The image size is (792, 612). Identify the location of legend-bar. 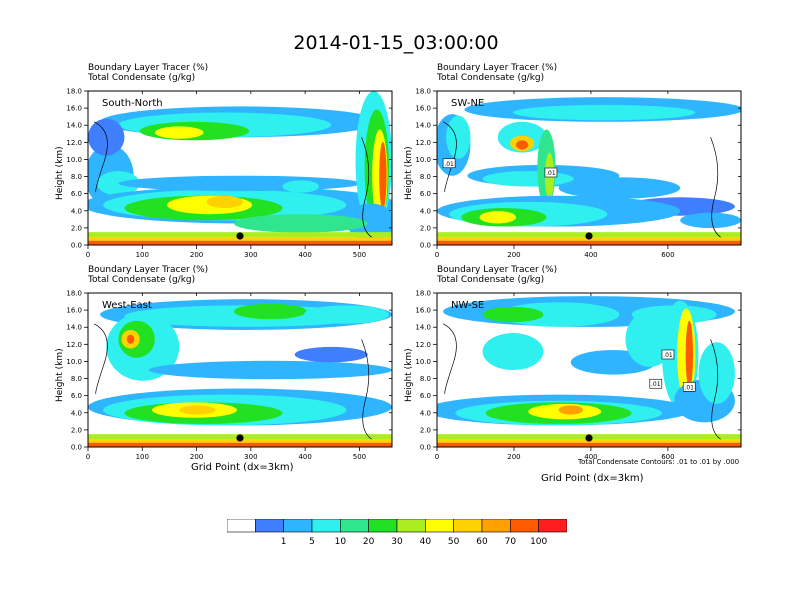
(397, 525).